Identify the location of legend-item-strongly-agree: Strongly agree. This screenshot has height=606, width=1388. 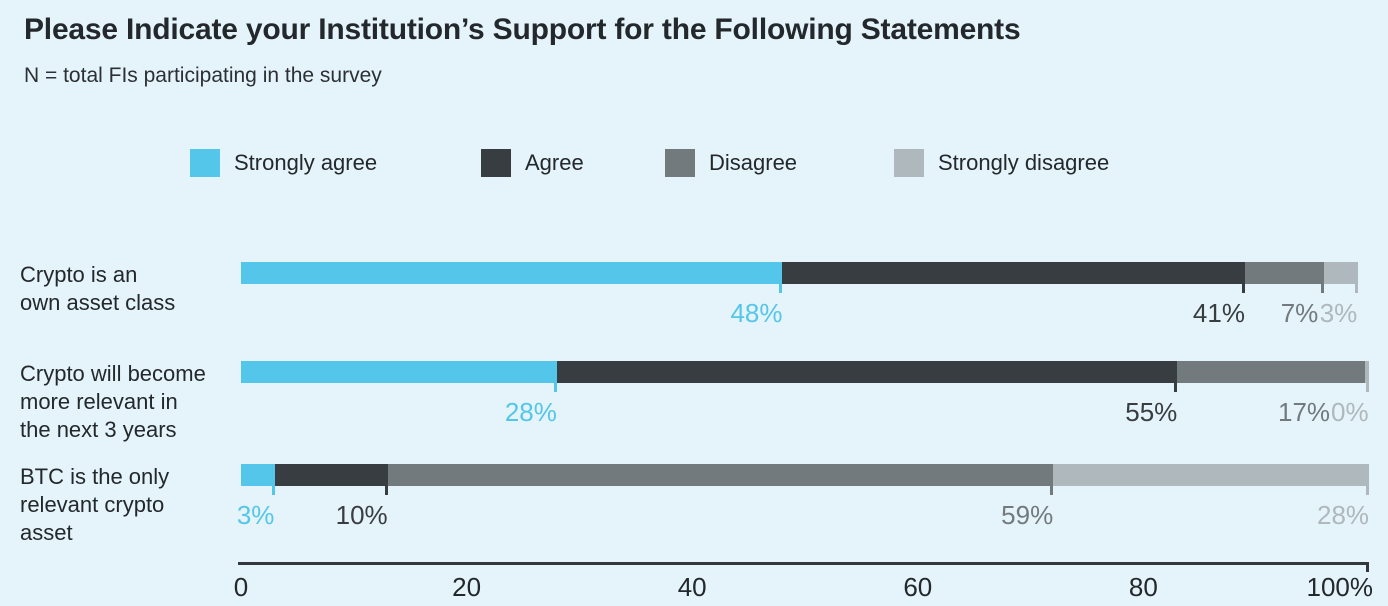
(283, 162).